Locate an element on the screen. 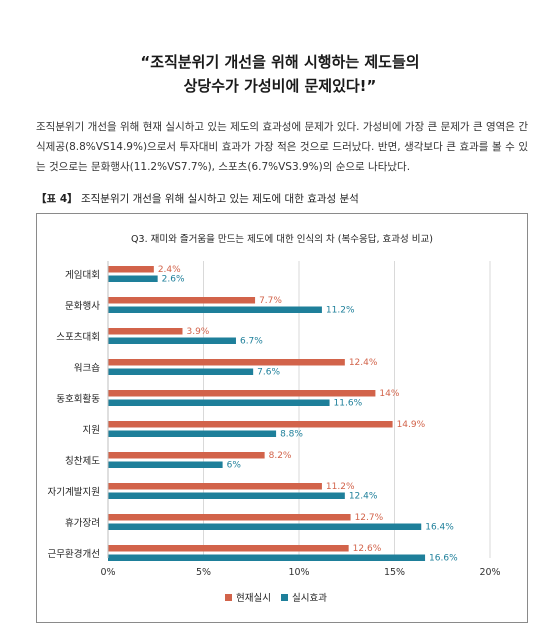  data-label: 16.6% is located at coordinates (443, 559).